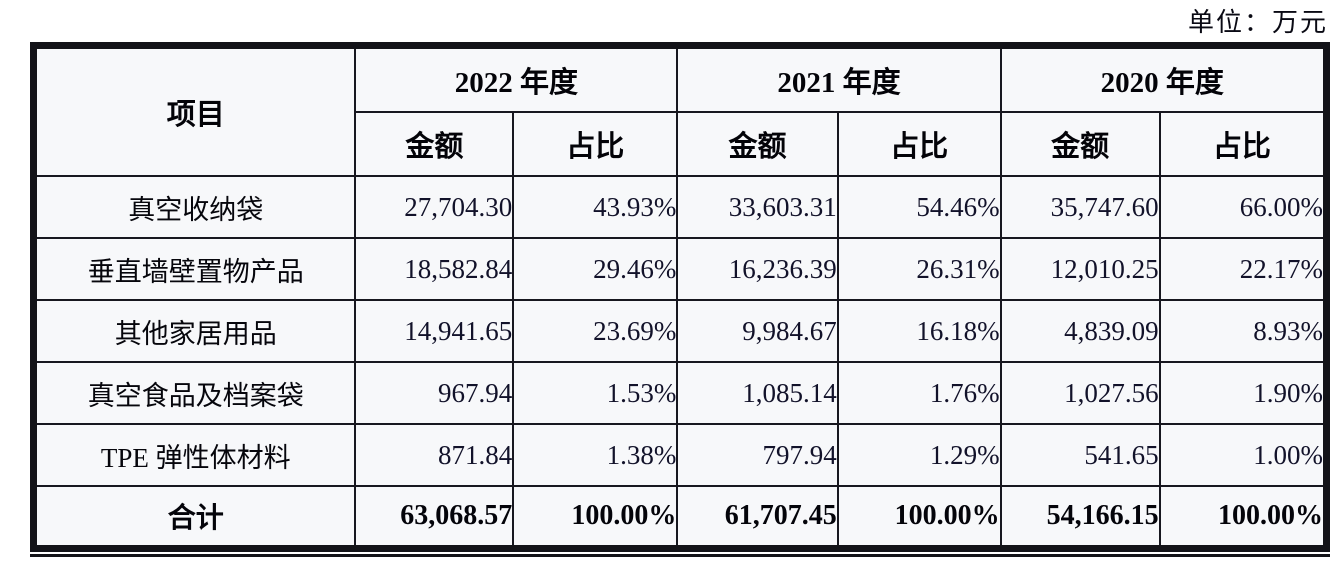 The width and height of the screenshot is (1344, 572). Describe the element at coordinates (194, 331) in the screenshot. I see `item-cell: 其他家居用品` at that location.